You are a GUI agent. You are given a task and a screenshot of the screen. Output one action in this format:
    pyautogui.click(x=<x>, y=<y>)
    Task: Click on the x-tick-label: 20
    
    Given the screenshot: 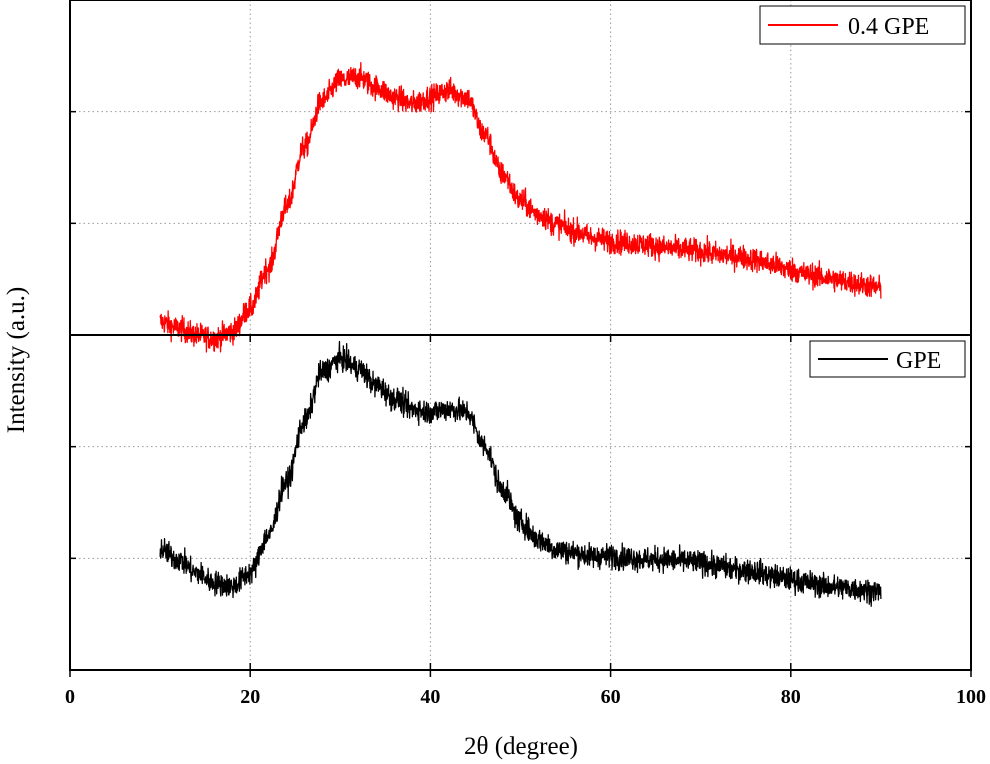 What is the action you would take?
    pyautogui.click(x=250, y=697)
    